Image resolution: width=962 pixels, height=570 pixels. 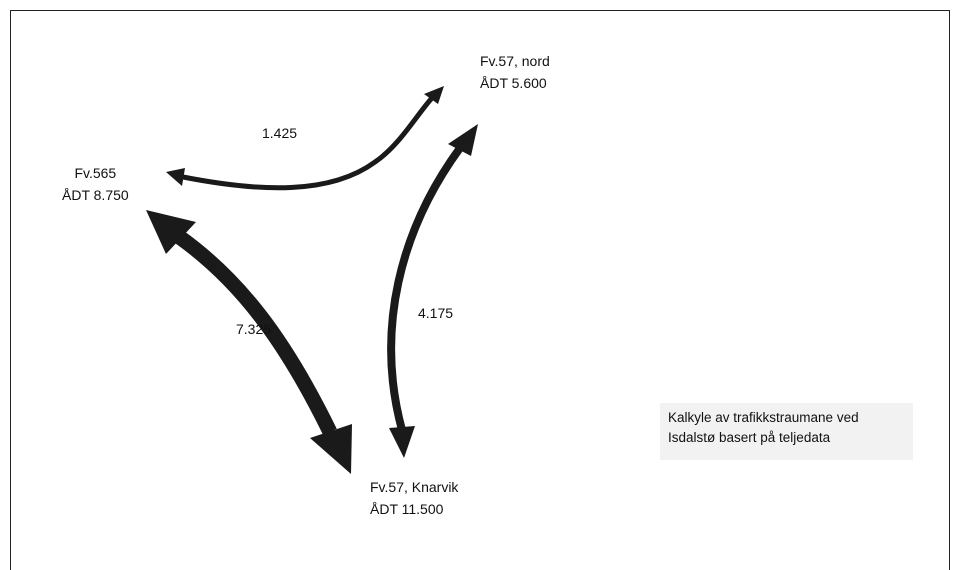 I want to click on node-adt: ÅDT 5.600, so click(x=513, y=83).